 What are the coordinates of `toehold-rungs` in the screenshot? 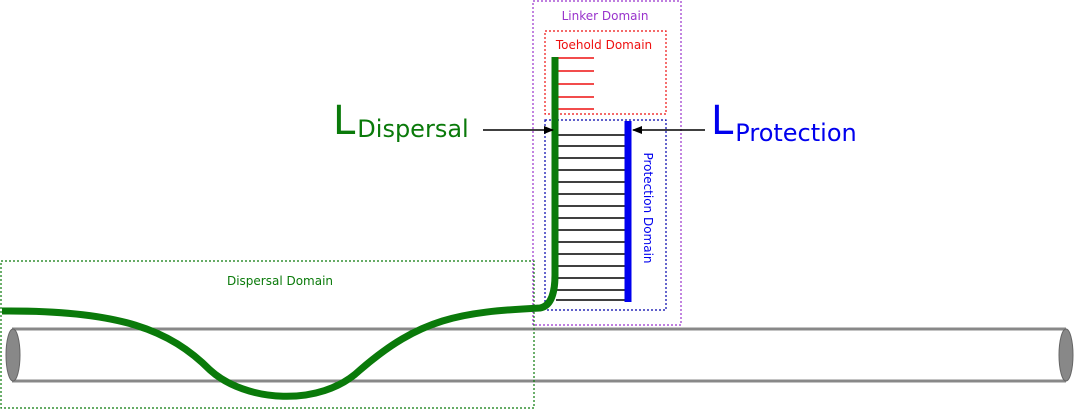 It's located at (575, 83).